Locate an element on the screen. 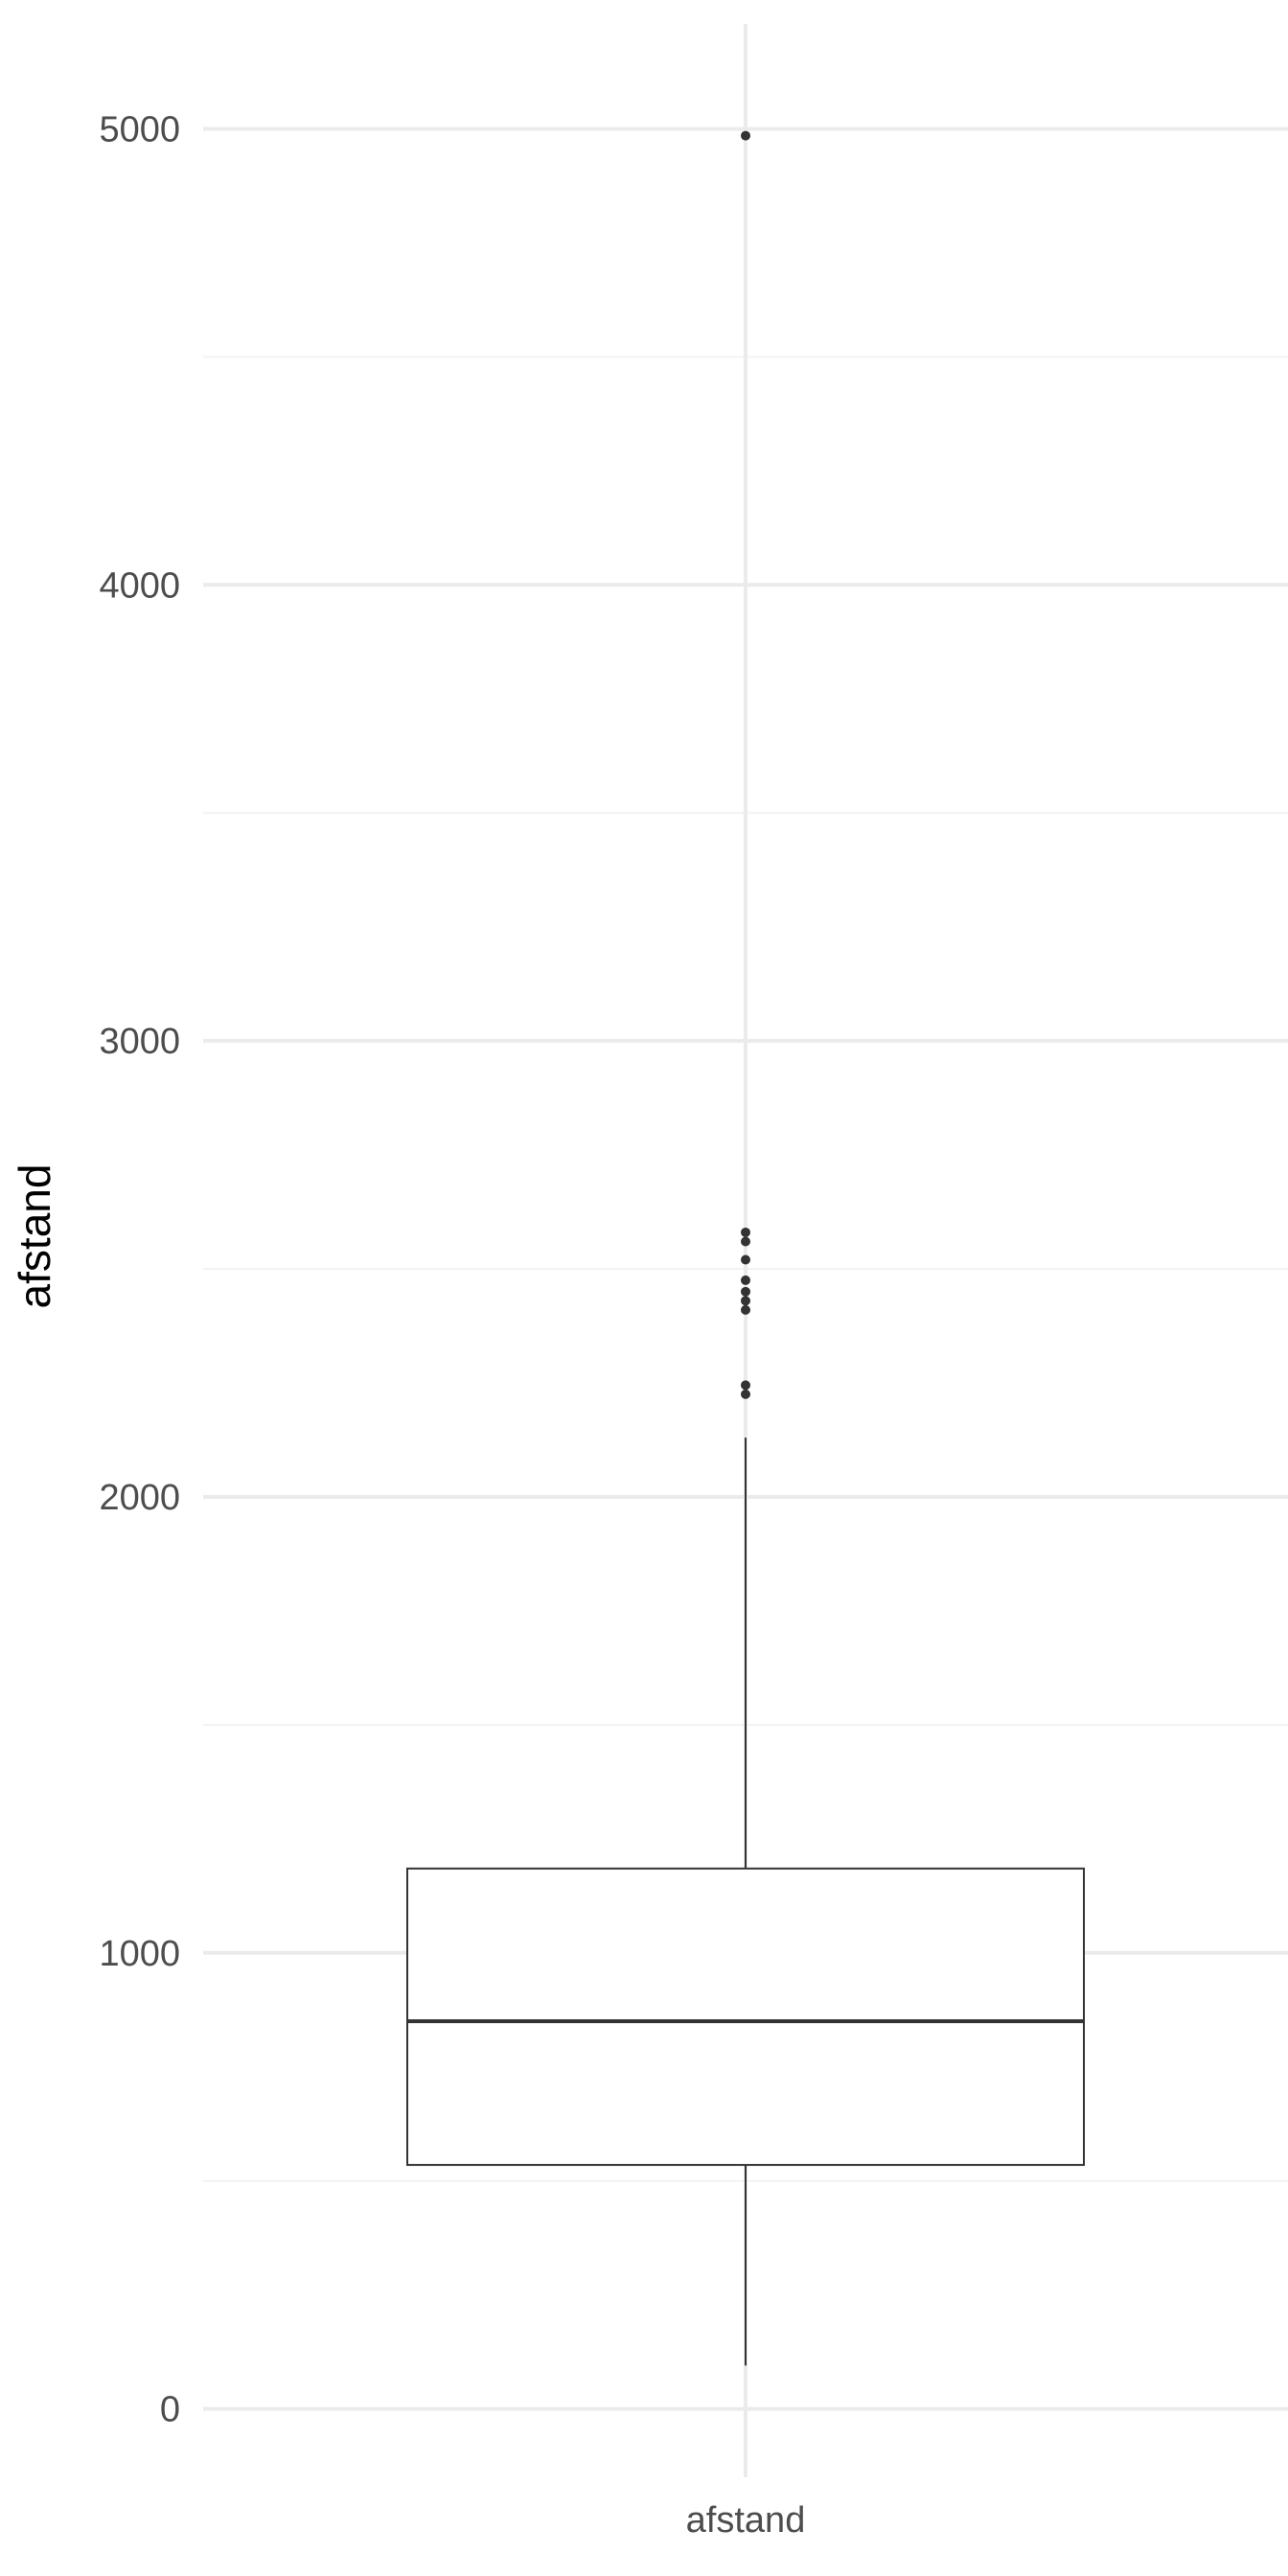 Image resolution: width=1288 pixels, height=2576 pixels. y-tick-label: 0 is located at coordinates (170, 2410).